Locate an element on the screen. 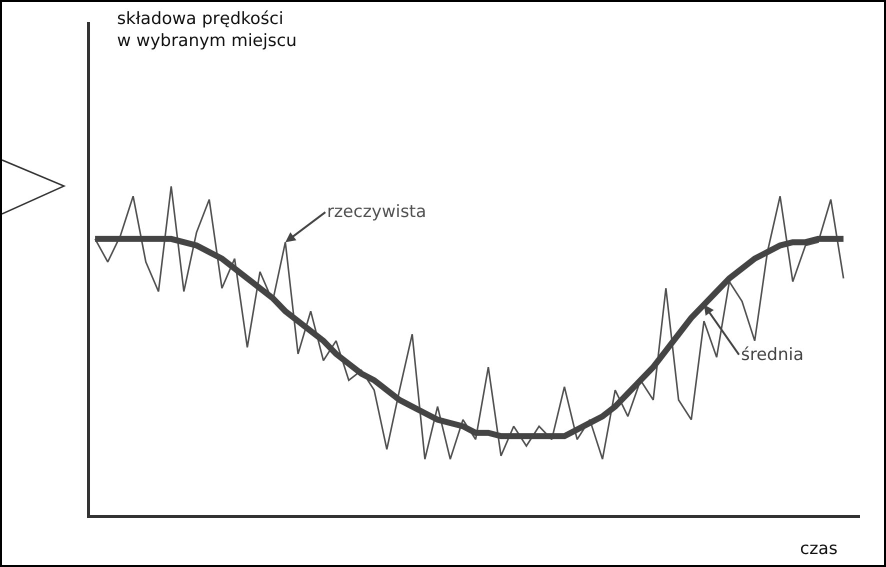 The image size is (886, 567). x-axis-title: czas is located at coordinates (819, 549).